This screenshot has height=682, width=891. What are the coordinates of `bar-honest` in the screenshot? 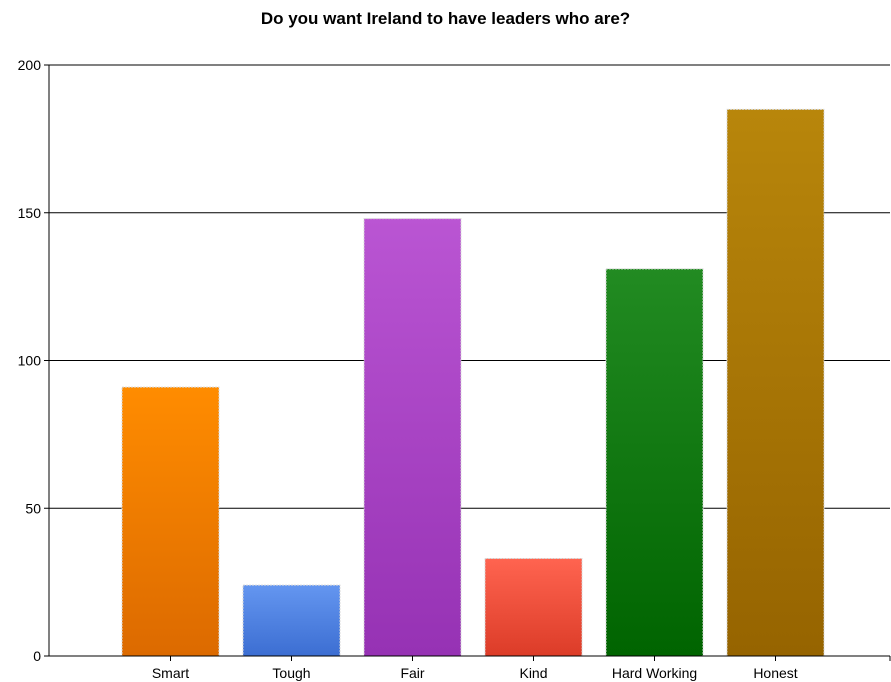 It's located at (775, 382).